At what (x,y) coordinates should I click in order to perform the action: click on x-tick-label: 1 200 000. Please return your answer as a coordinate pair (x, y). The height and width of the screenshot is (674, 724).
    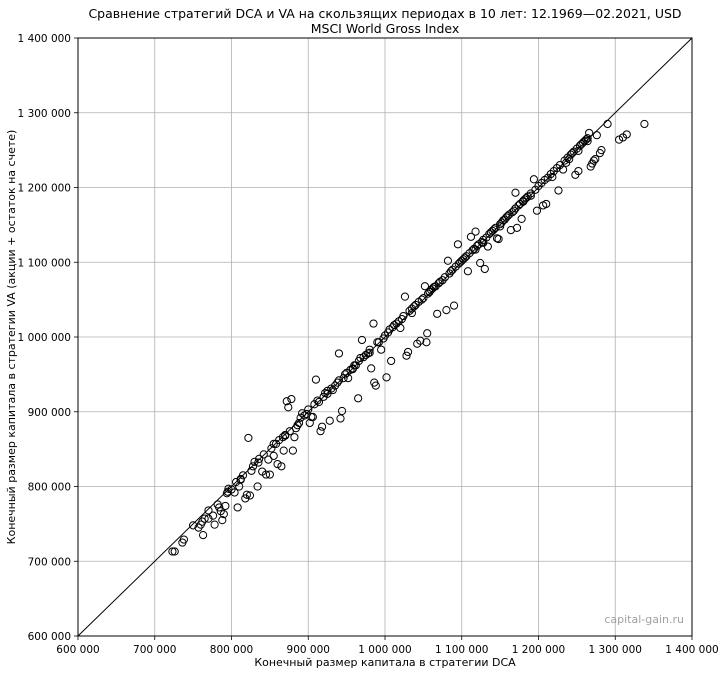
    Looking at the image, I should click on (538, 650).